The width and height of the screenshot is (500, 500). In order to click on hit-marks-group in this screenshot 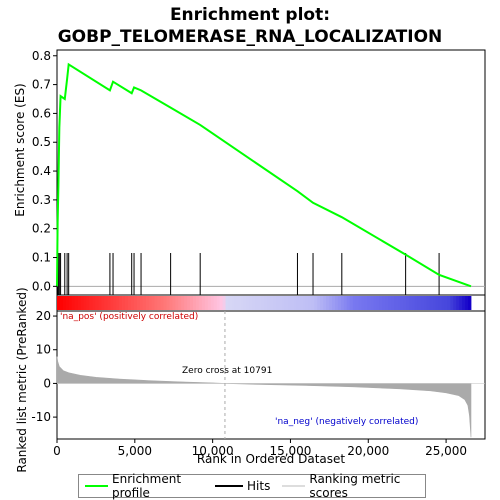, I will do `click(248, 274)`.